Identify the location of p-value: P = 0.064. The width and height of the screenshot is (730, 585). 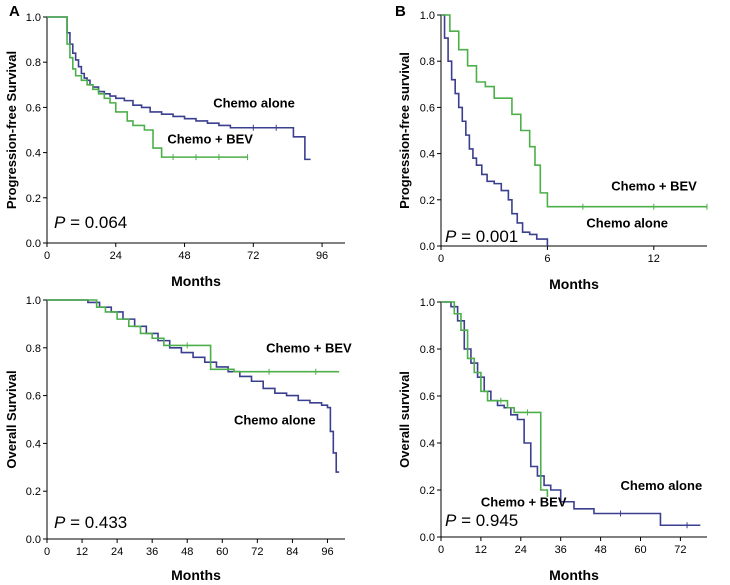
(90, 222).